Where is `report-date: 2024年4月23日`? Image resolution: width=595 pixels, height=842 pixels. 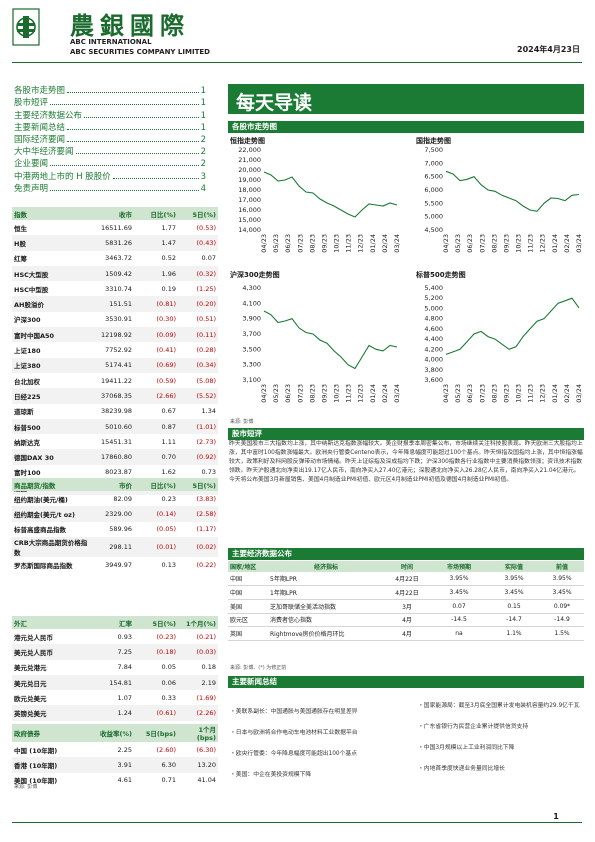
report-date: 2024年4月23日 is located at coordinates (548, 49).